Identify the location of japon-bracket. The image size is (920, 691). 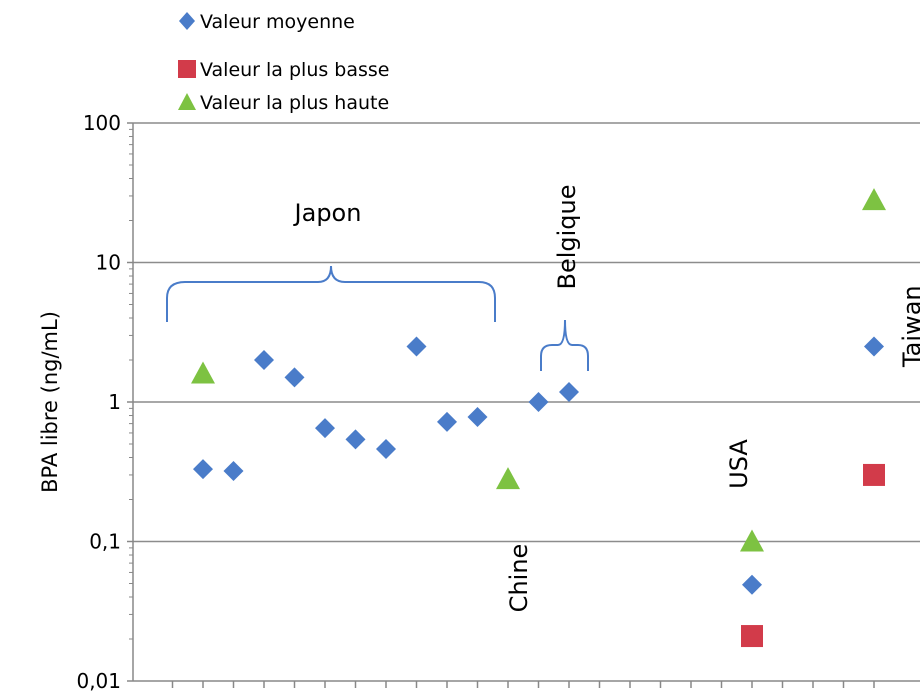
(331, 293).